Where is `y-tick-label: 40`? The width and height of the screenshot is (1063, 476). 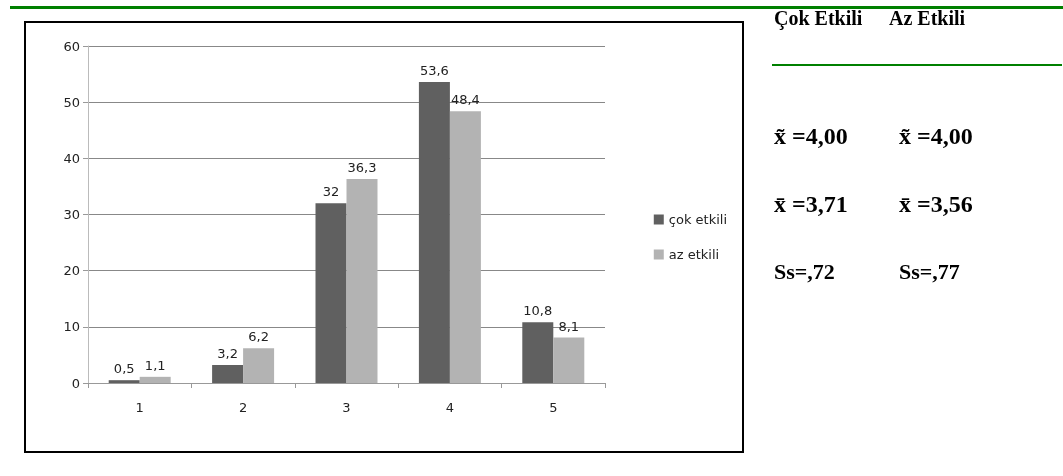 y-tick-label: 40 is located at coordinates (71, 158).